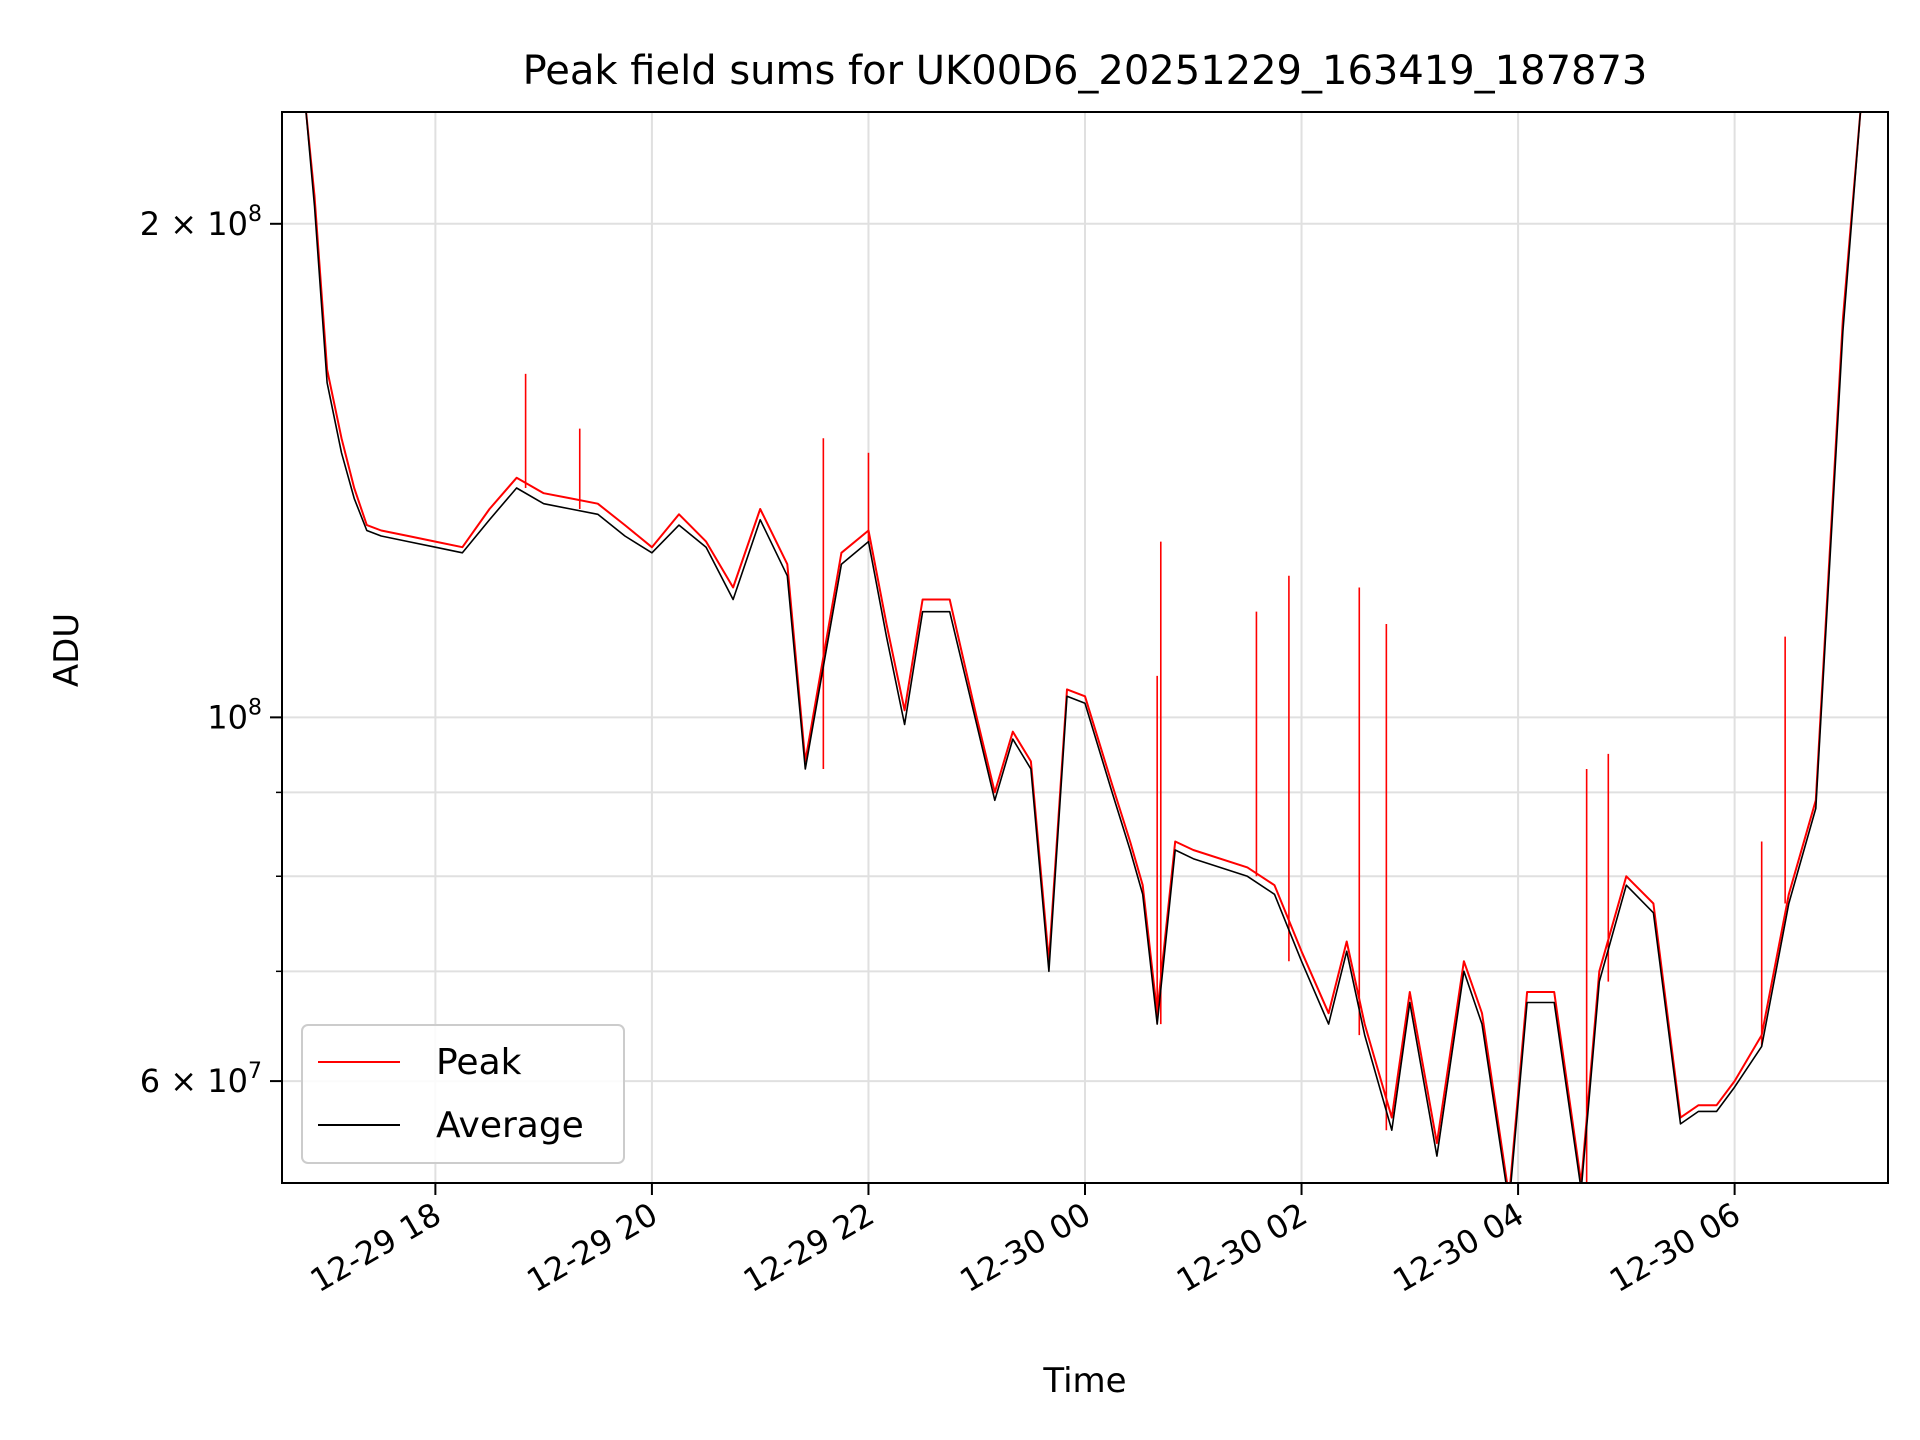  Describe the element at coordinates (376, 1247) in the screenshot. I see `x-tick-label: 12-29 18` at that location.